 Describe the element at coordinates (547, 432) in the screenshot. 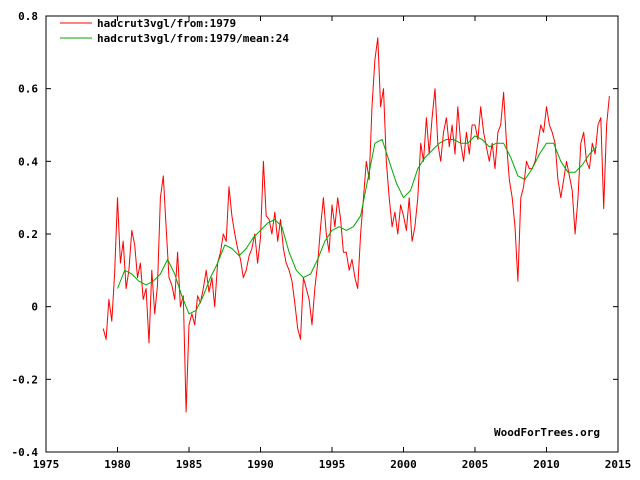

I see `credit-label: WoodForTrees.org` at that location.